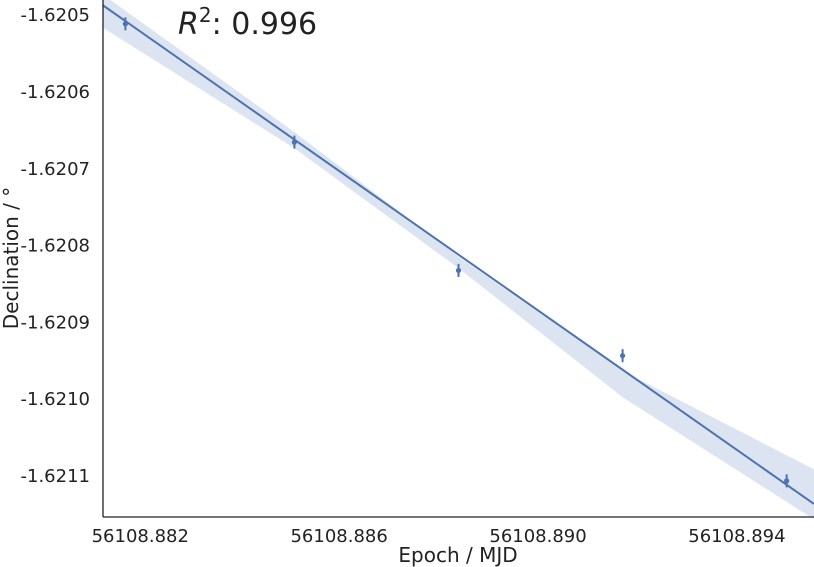  I want to click on y-axis-label: Declination / °, so click(11, 258).